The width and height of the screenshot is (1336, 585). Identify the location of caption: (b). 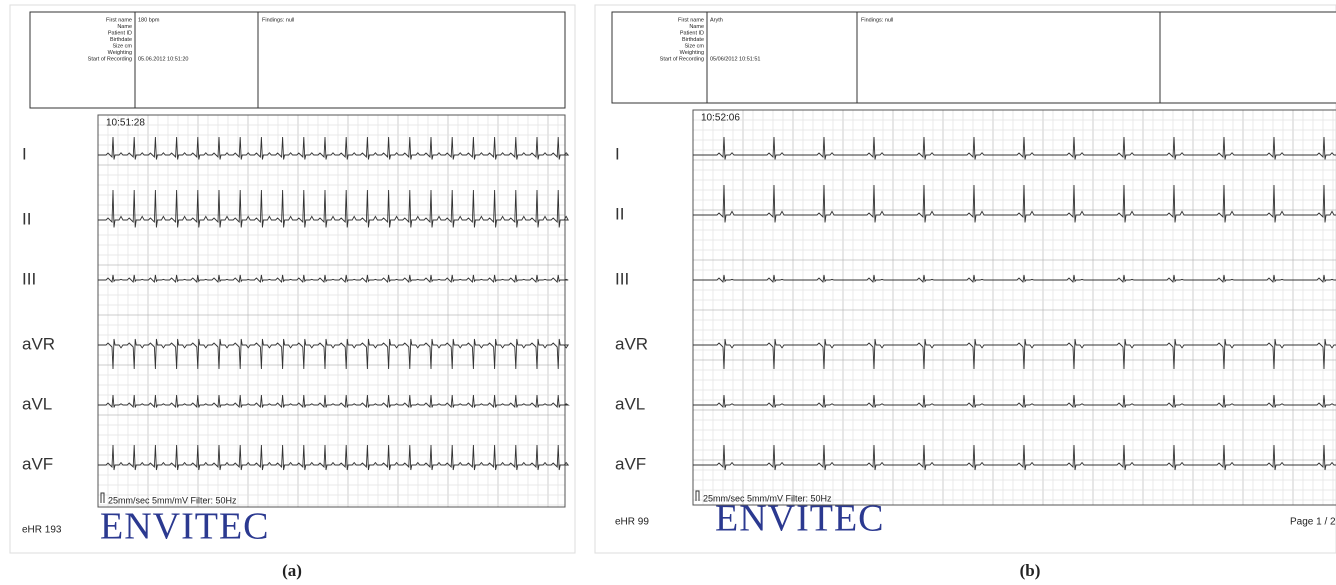
(1030, 570).